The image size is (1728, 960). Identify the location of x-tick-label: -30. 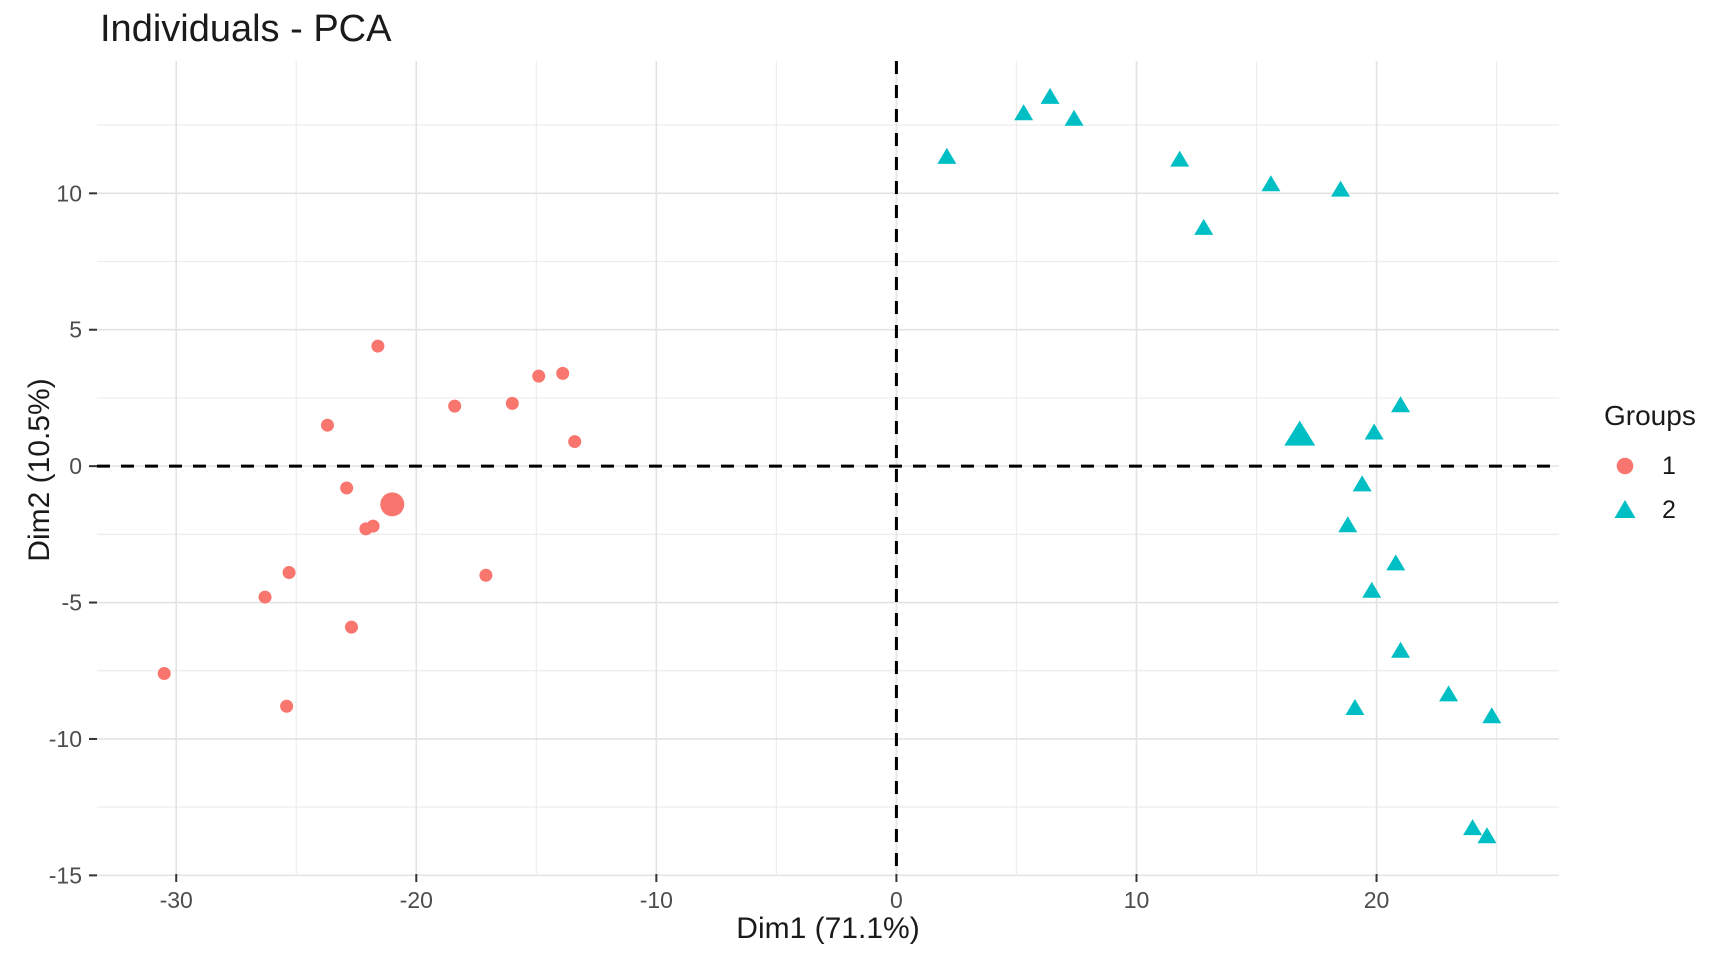
(176, 900).